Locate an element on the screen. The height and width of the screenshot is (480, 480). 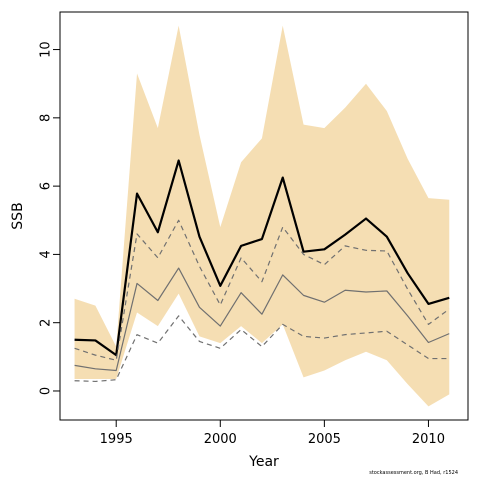
y-axis-title: SSB is located at coordinates (18, 215).